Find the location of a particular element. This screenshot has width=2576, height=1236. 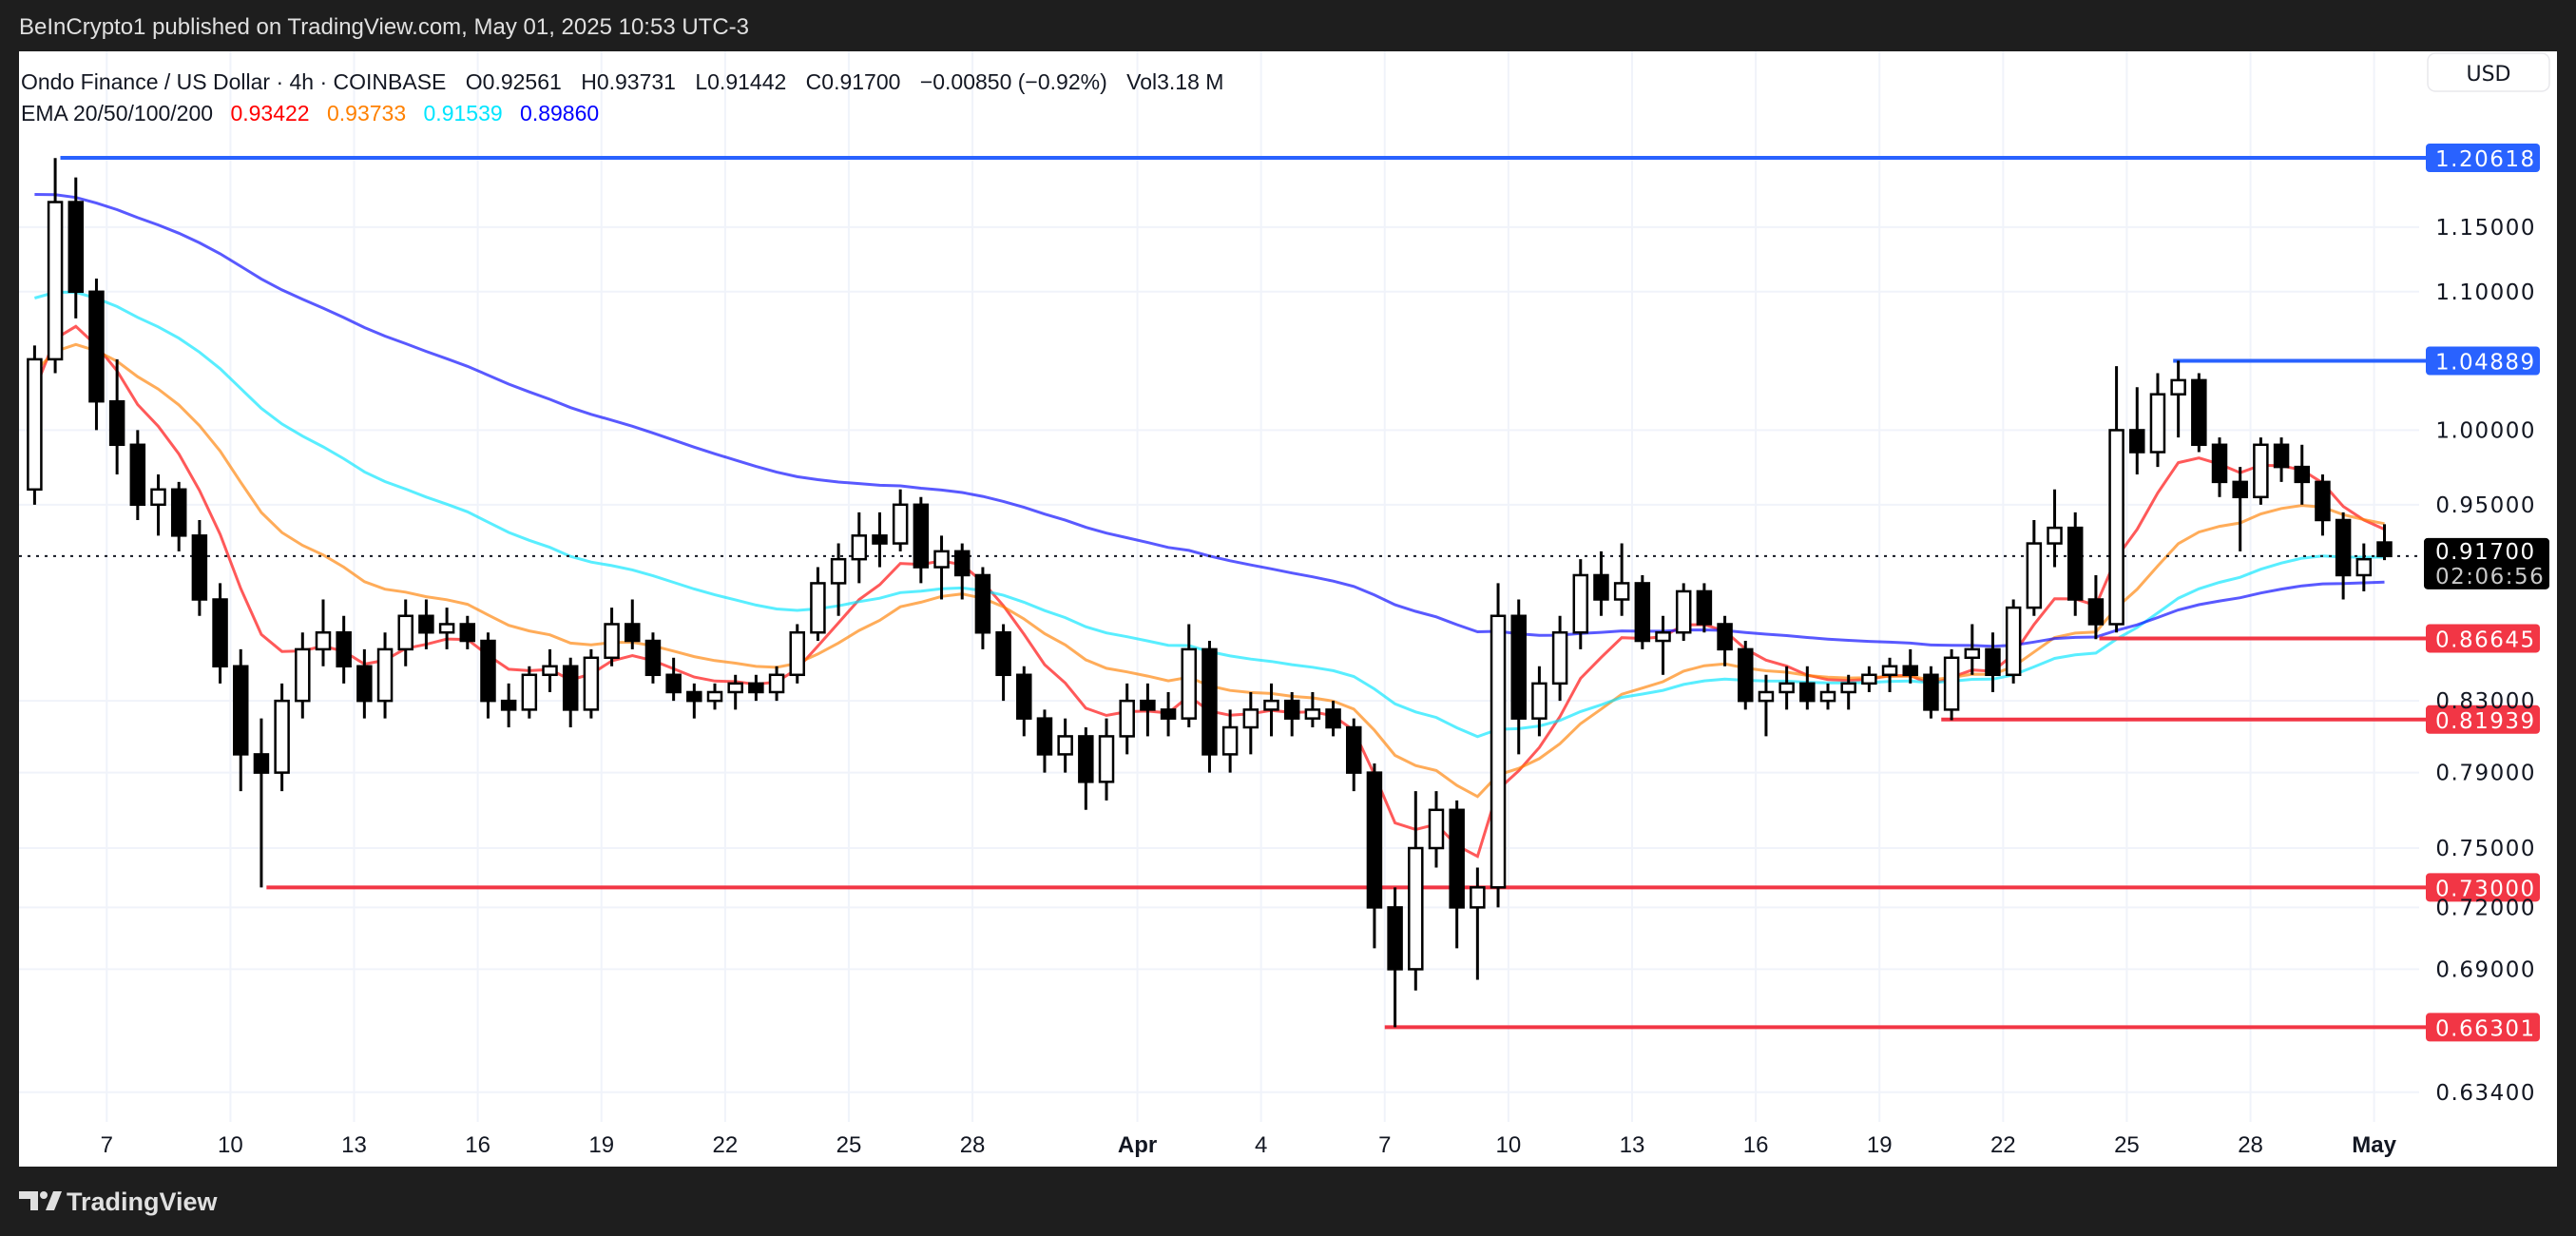

price-tick-label: 0.95000 is located at coordinates (2485, 506).